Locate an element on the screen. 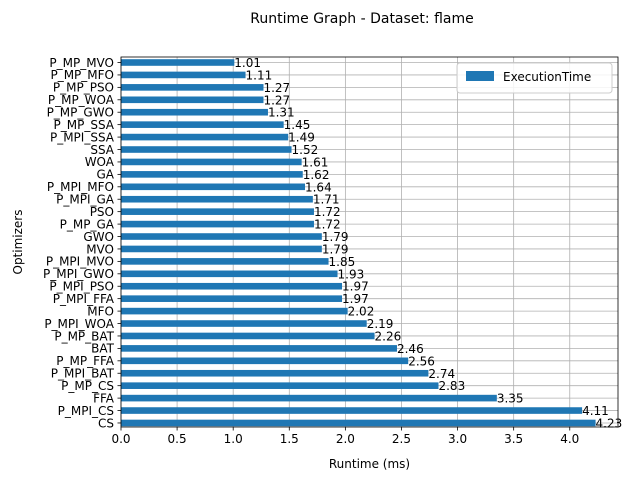 This screenshot has width=634, height=480. y-tick-label: P_MPI_WOA is located at coordinates (79, 324).